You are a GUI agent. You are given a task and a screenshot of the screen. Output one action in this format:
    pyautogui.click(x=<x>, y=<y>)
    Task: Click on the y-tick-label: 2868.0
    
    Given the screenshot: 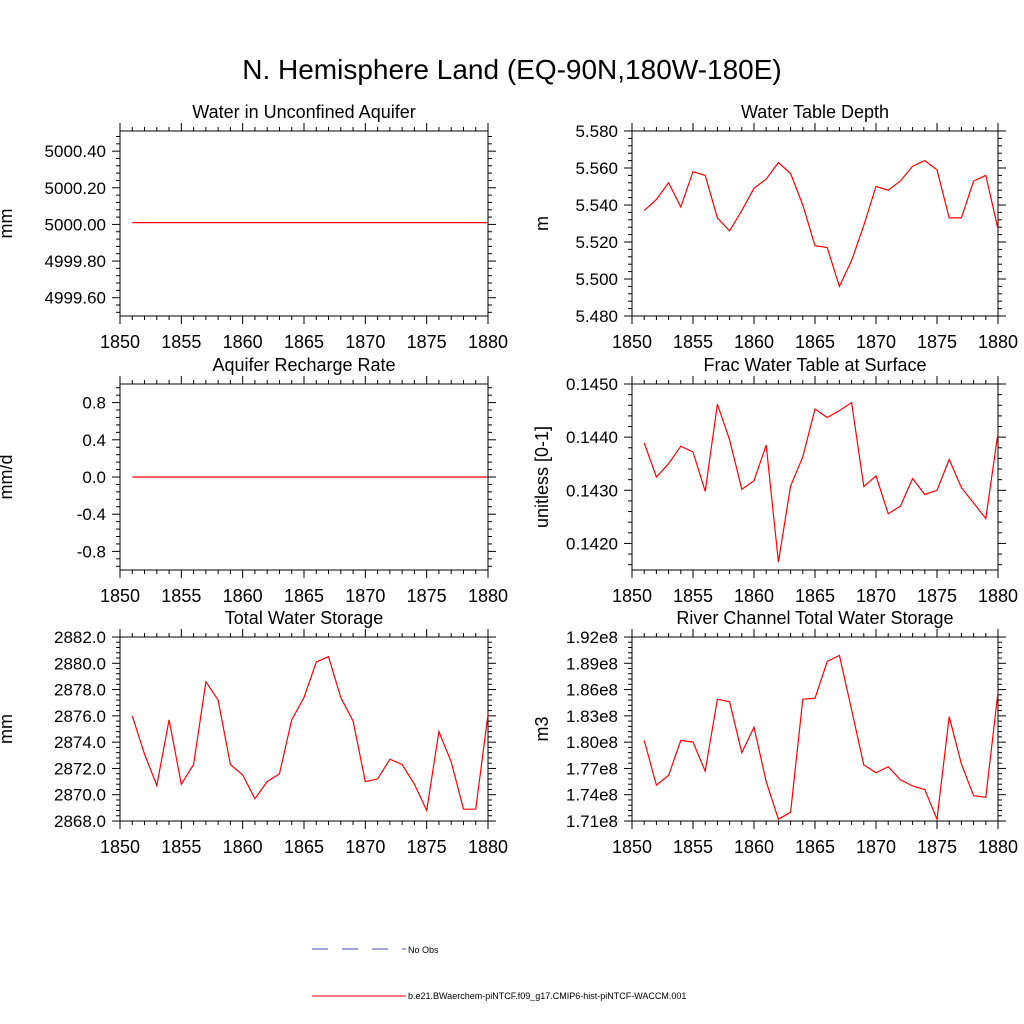 What is the action you would take?
    pyautogui.click(x=80, y=821)
    